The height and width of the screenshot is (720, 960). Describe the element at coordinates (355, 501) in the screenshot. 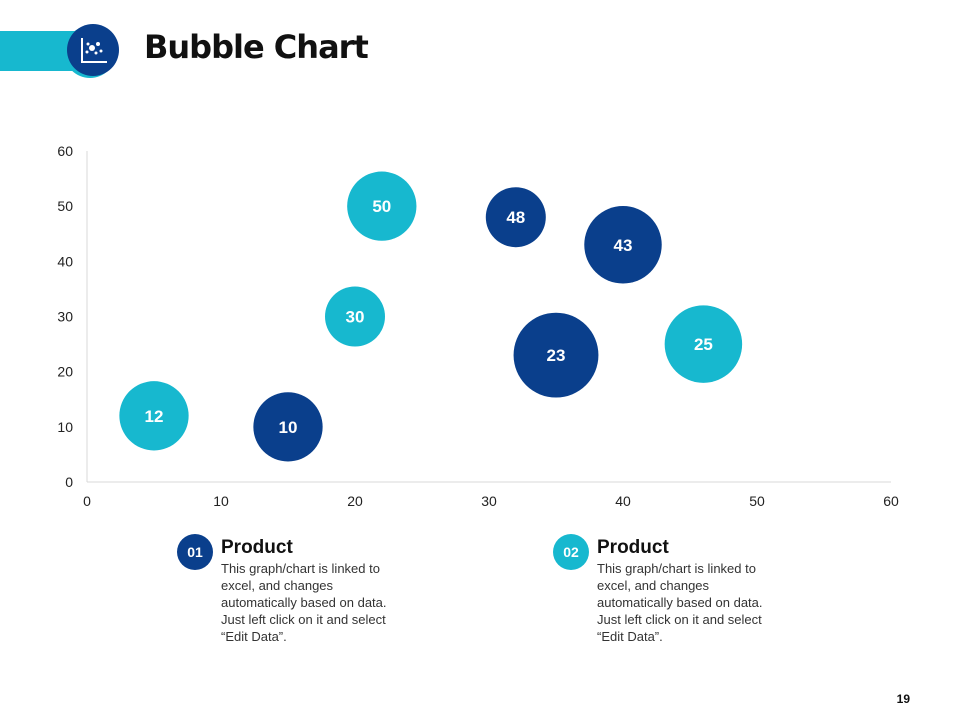

I see `x-tick-label: 20` at that location.